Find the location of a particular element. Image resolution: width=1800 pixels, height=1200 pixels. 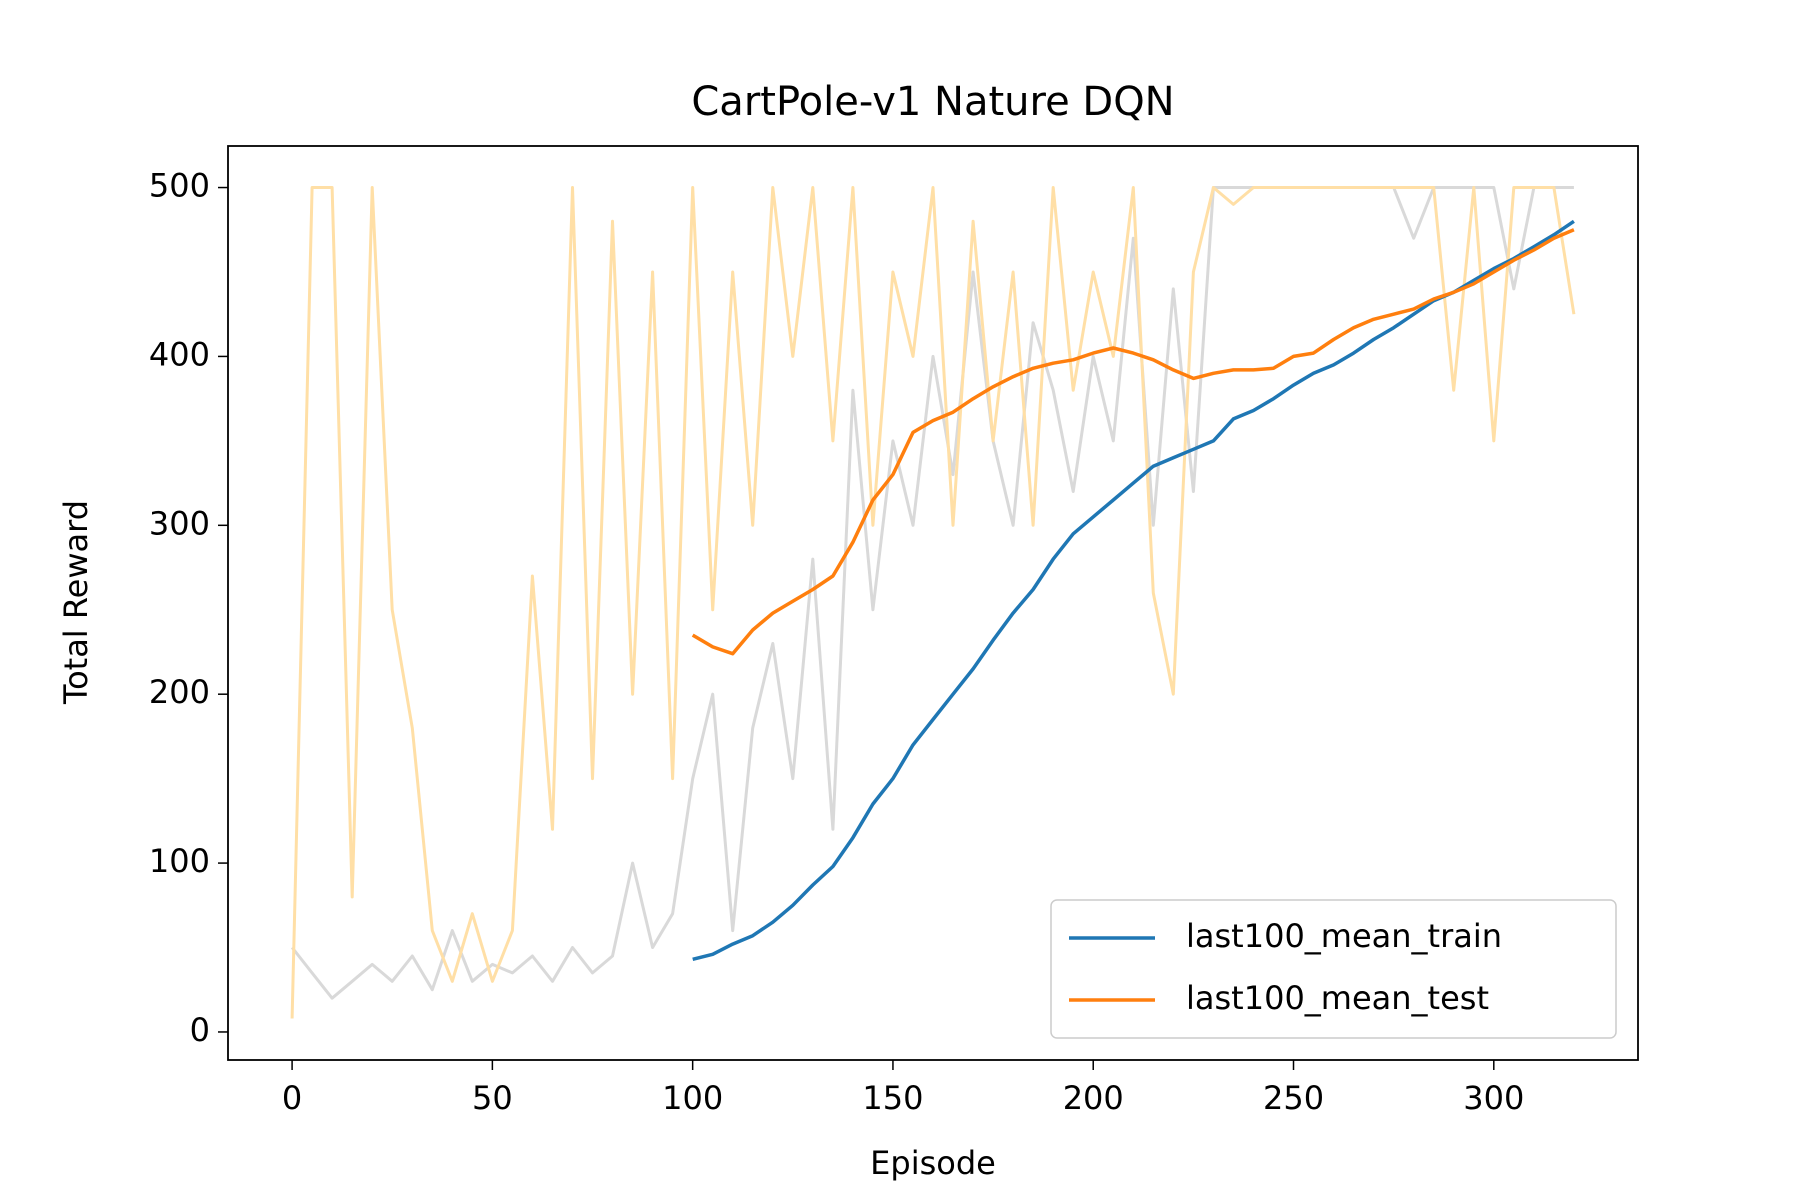

legend-label: last100_mean_test is located at coordinates (1337, 998).